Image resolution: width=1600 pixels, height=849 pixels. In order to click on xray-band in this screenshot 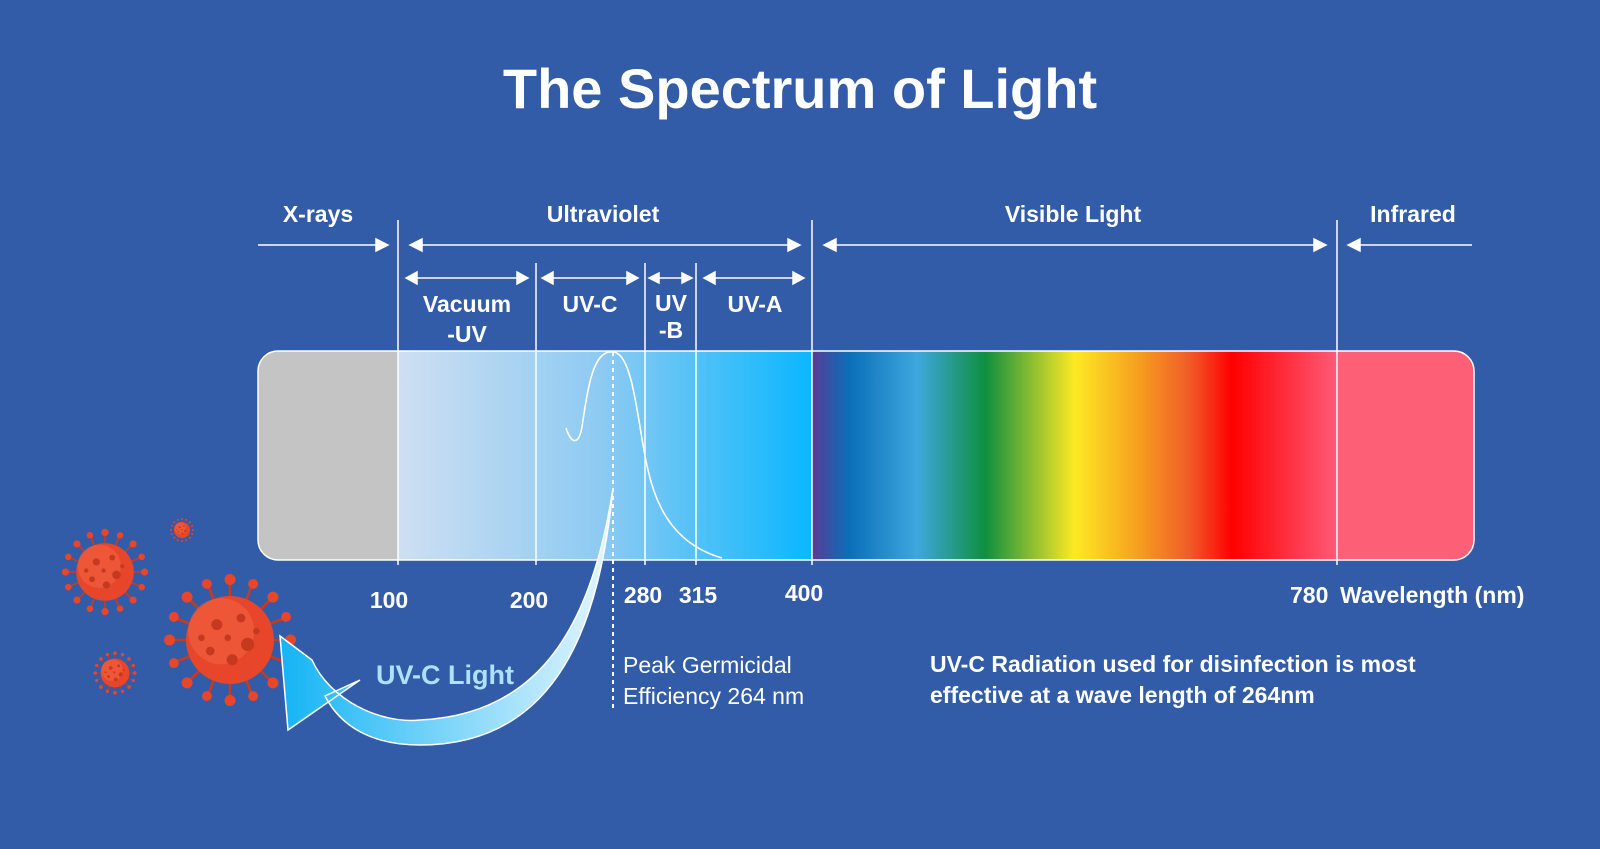, I will do `click(328, 455)`.